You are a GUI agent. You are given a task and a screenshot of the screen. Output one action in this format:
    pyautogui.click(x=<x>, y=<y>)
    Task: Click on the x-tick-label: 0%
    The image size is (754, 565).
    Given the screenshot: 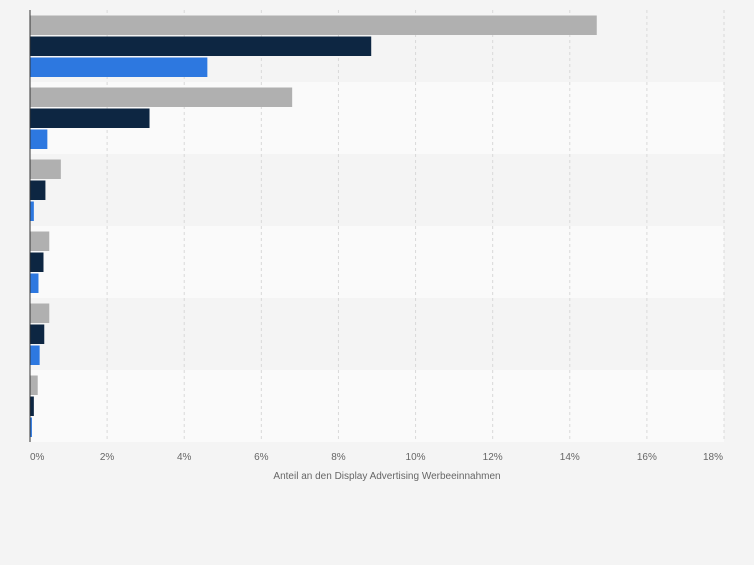 What is the action you would take?
    pyautogui.click(x=37, y=457)
    